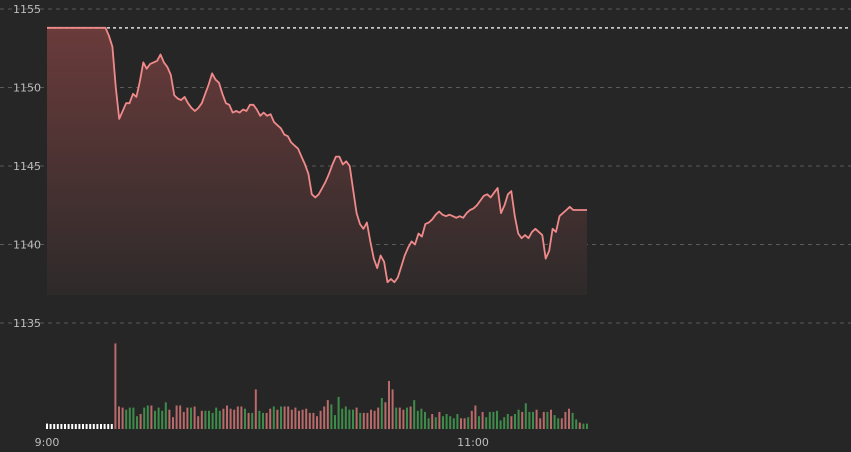 The width and height of the screenshot is (851, 452). I want to click on volume-bars, so click(317, 386).